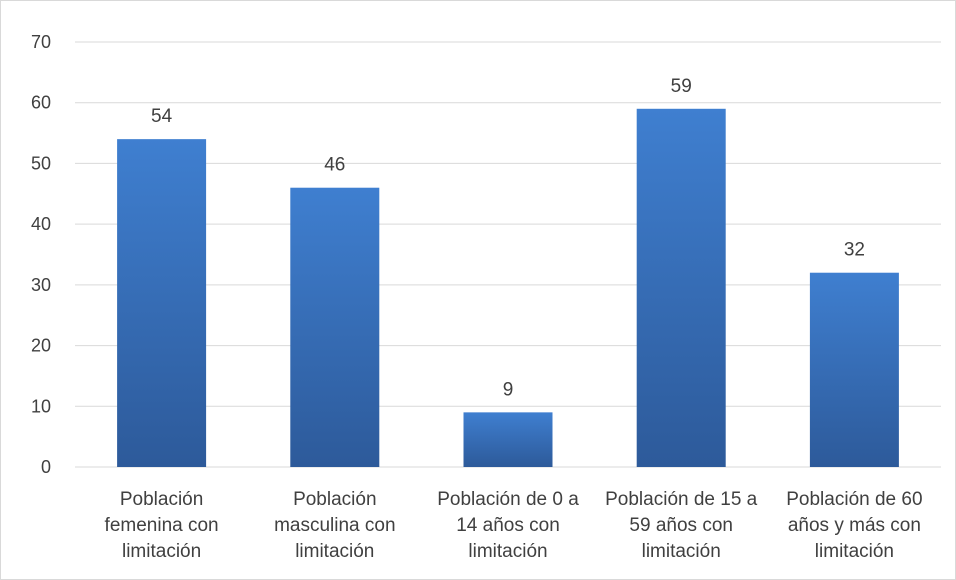 This screenshot has height=580, width=956. What do you see at coordinates (681, 499) in the screenshot?
I see `x-category-line: Población de 15 a` at bounding box center [681, 499].